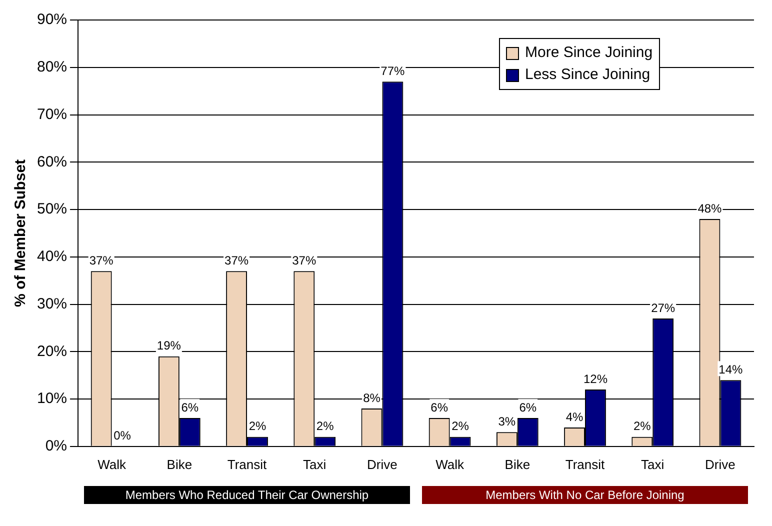 This screenshot has width=772, height=526. What do you see at coordinates (575, 417) in the screenshot?
I see `data-label: 4%` at bounding box center [575, 417].